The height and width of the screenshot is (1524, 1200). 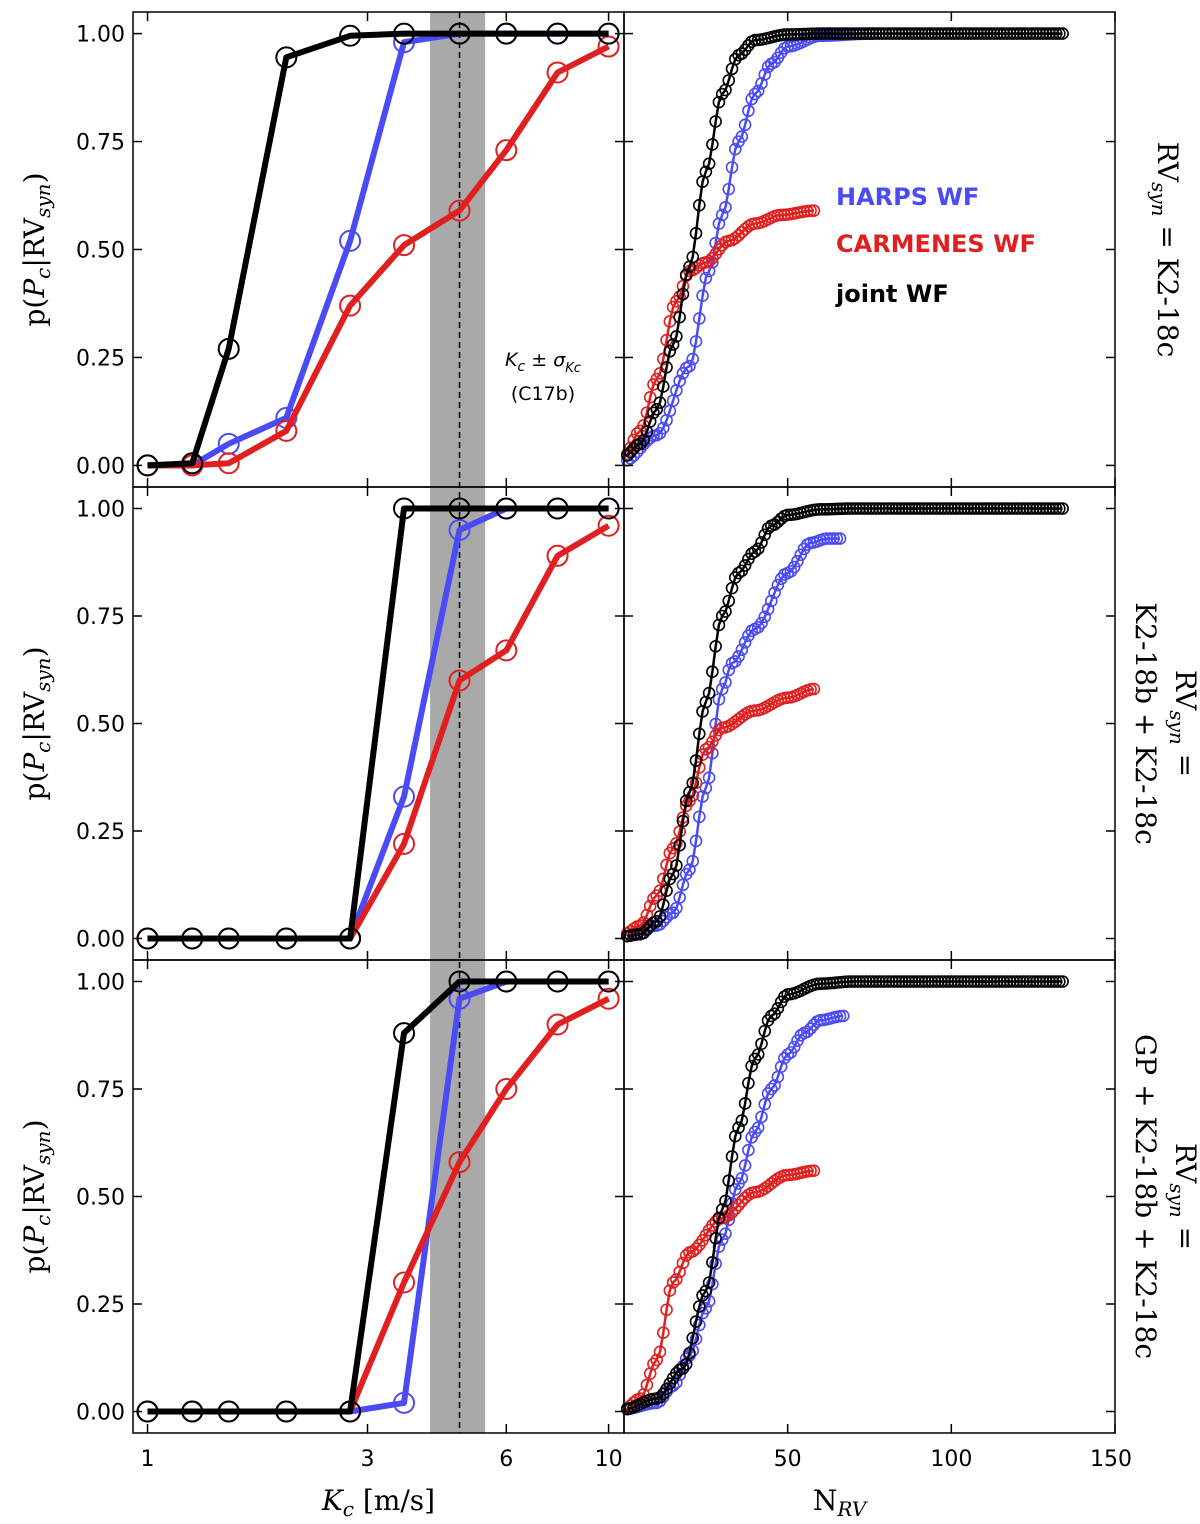 What do you see at coordinates (100, 832) in the screenshot?
I see `y-tick-label: 0.25` at bounding box center [100, 832].